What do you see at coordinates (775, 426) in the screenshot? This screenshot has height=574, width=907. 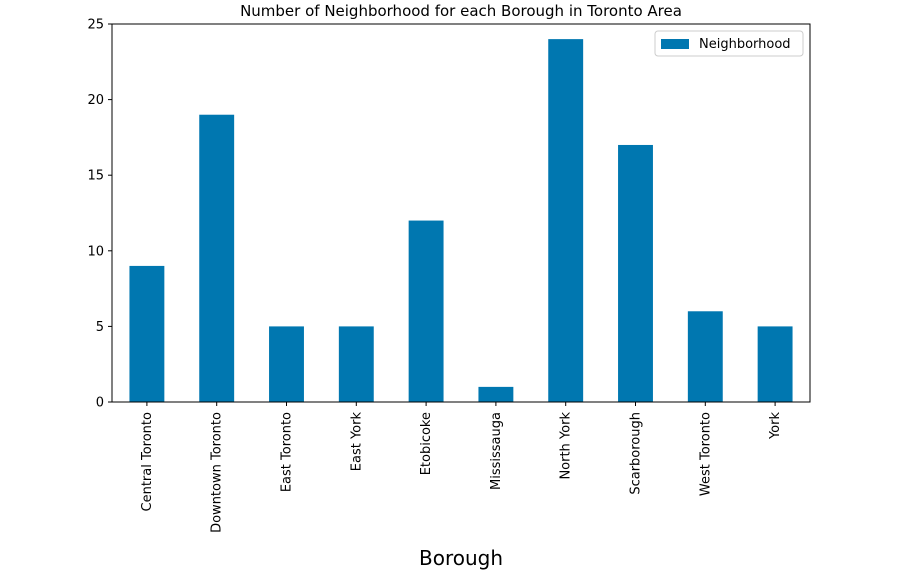 I see `x-tick-label: York` at bounding box center [775, 426].